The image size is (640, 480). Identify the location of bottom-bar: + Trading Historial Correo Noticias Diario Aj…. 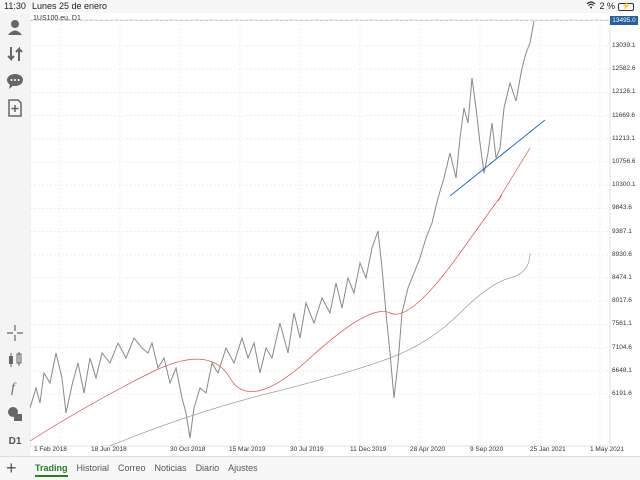
(320, 468).